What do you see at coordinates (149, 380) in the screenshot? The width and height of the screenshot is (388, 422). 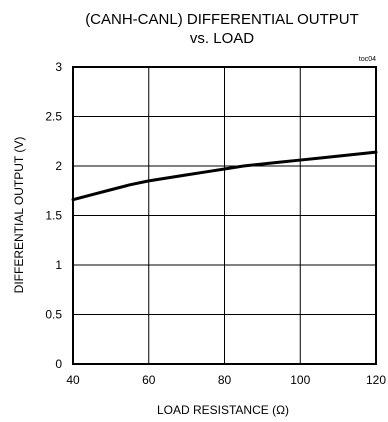 I see `x-tick-label-1: 60` at bounding box center [149, 380].